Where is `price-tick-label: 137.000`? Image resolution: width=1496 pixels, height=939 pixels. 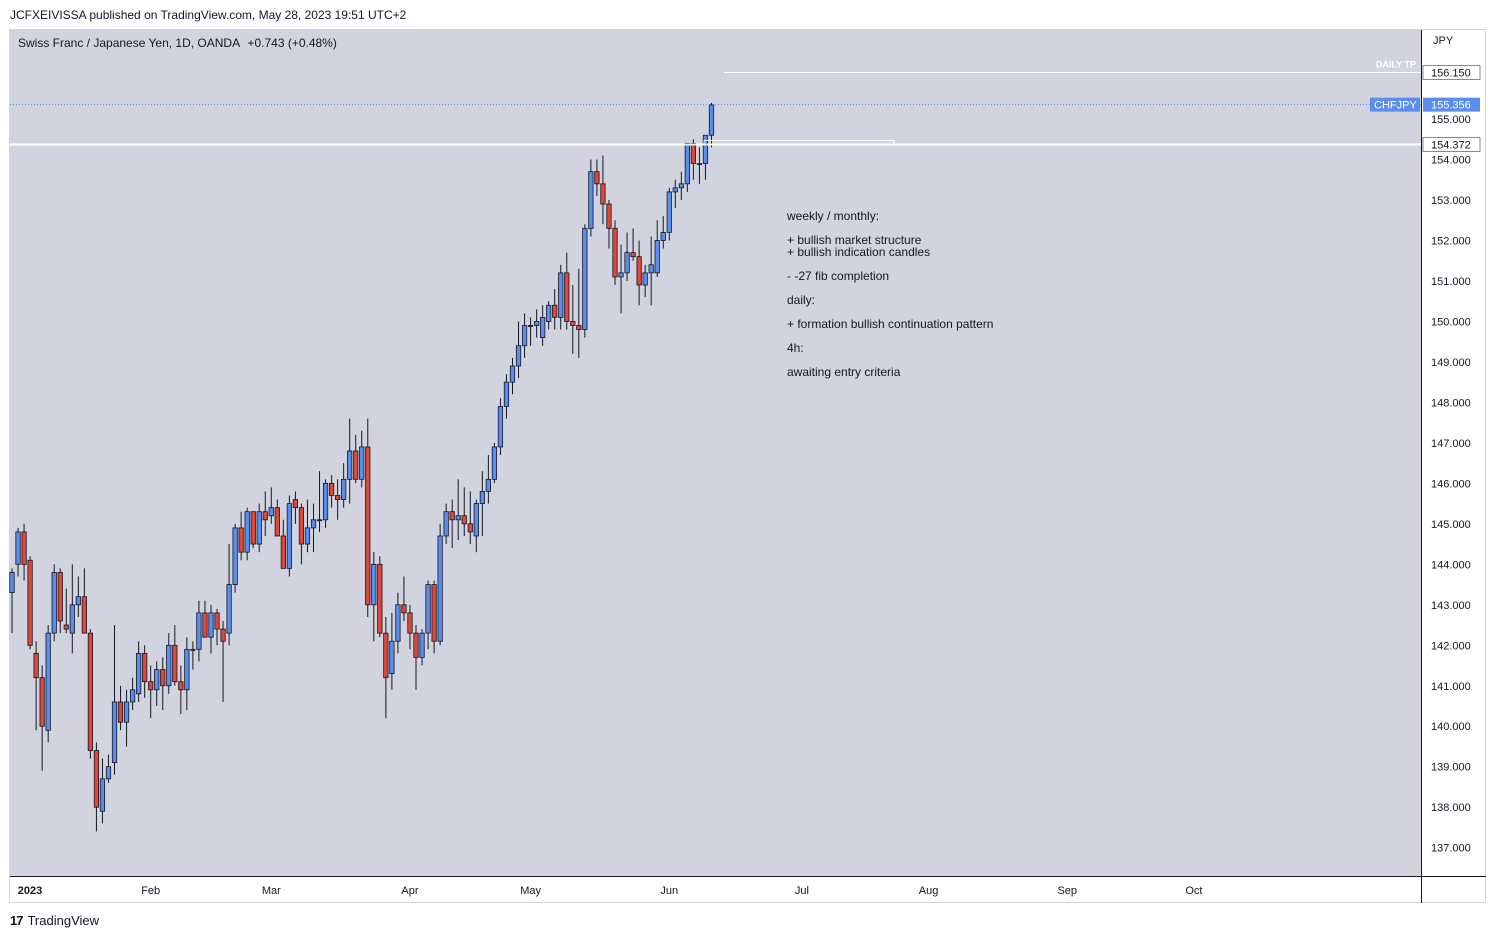 price-tick-label: 137.000 is located at coordinates (1451, 849).